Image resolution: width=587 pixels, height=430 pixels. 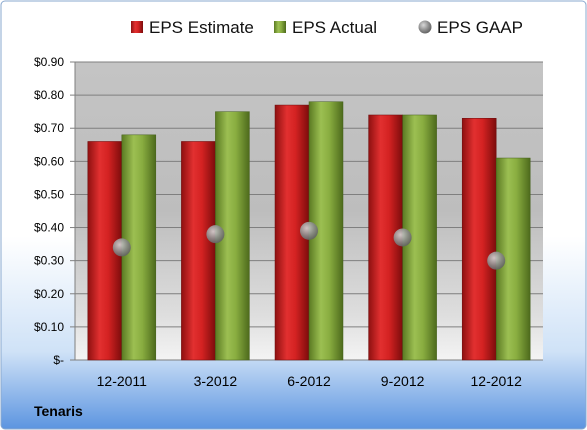 I want to click on y-tick-label: $0.40, so click(x=49, y=228).